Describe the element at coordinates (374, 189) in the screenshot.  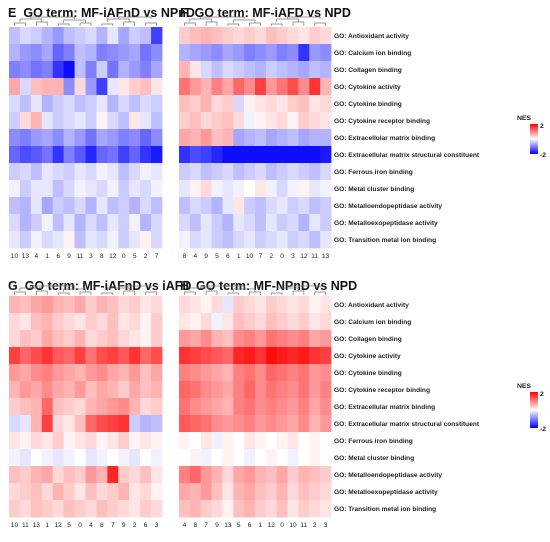
I see `row-label: GO: Metal cluster binding` at that location.